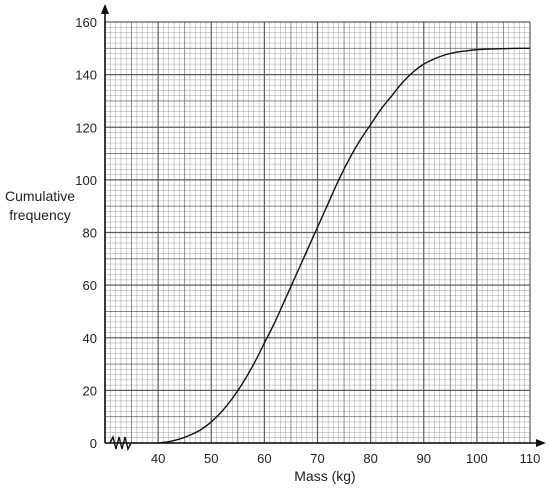 This screenshot has width=549, height=490. What do you see at coordinates (90, 285) in the screenshot?
I see `y-tick-label: 60` at bounding box center [90, 285].